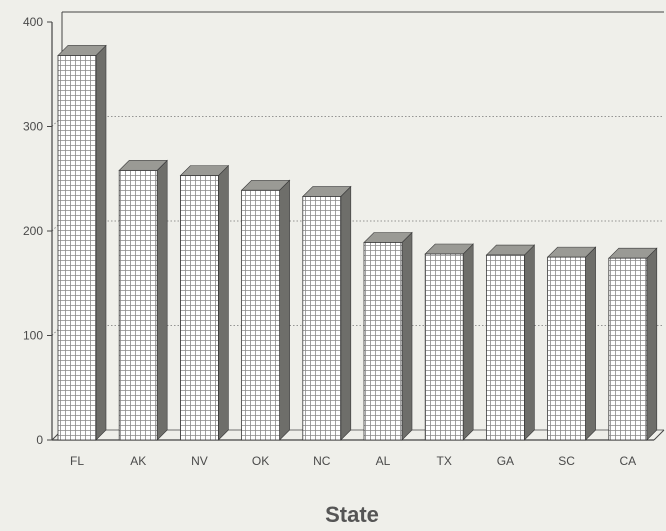  What do you see at coordinates (33, 336) in the screenshot?
I see `y-tick-label: 100` at bounding box center [33, 336].